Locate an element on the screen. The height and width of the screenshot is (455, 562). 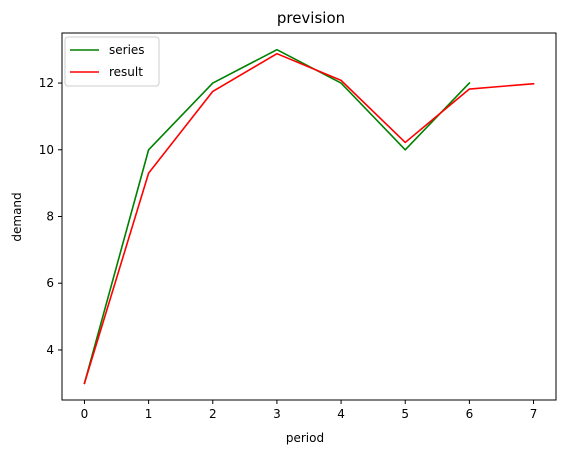
x-tick-label: 0 is located at coordinates (85, 414).